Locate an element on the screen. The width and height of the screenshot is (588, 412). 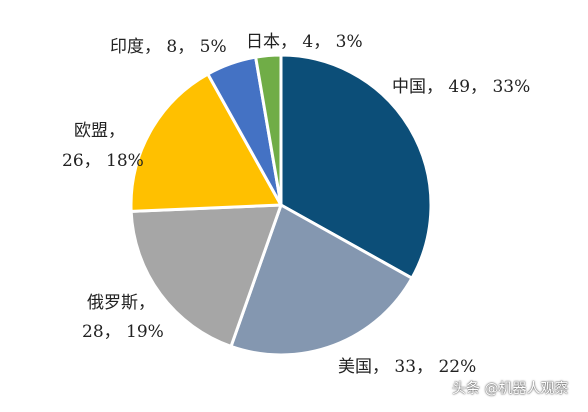
label-russia-line1: 俄罗斯， is located at coordinates (121, 303).